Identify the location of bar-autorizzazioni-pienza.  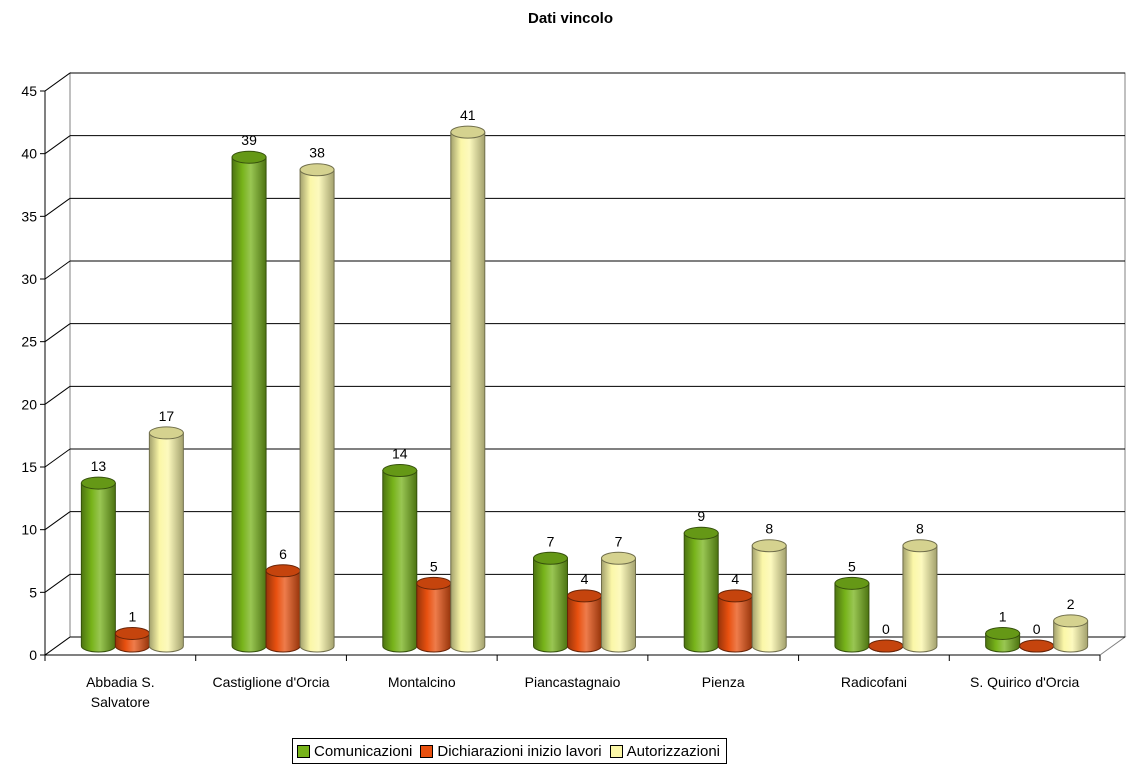
(769, 596).